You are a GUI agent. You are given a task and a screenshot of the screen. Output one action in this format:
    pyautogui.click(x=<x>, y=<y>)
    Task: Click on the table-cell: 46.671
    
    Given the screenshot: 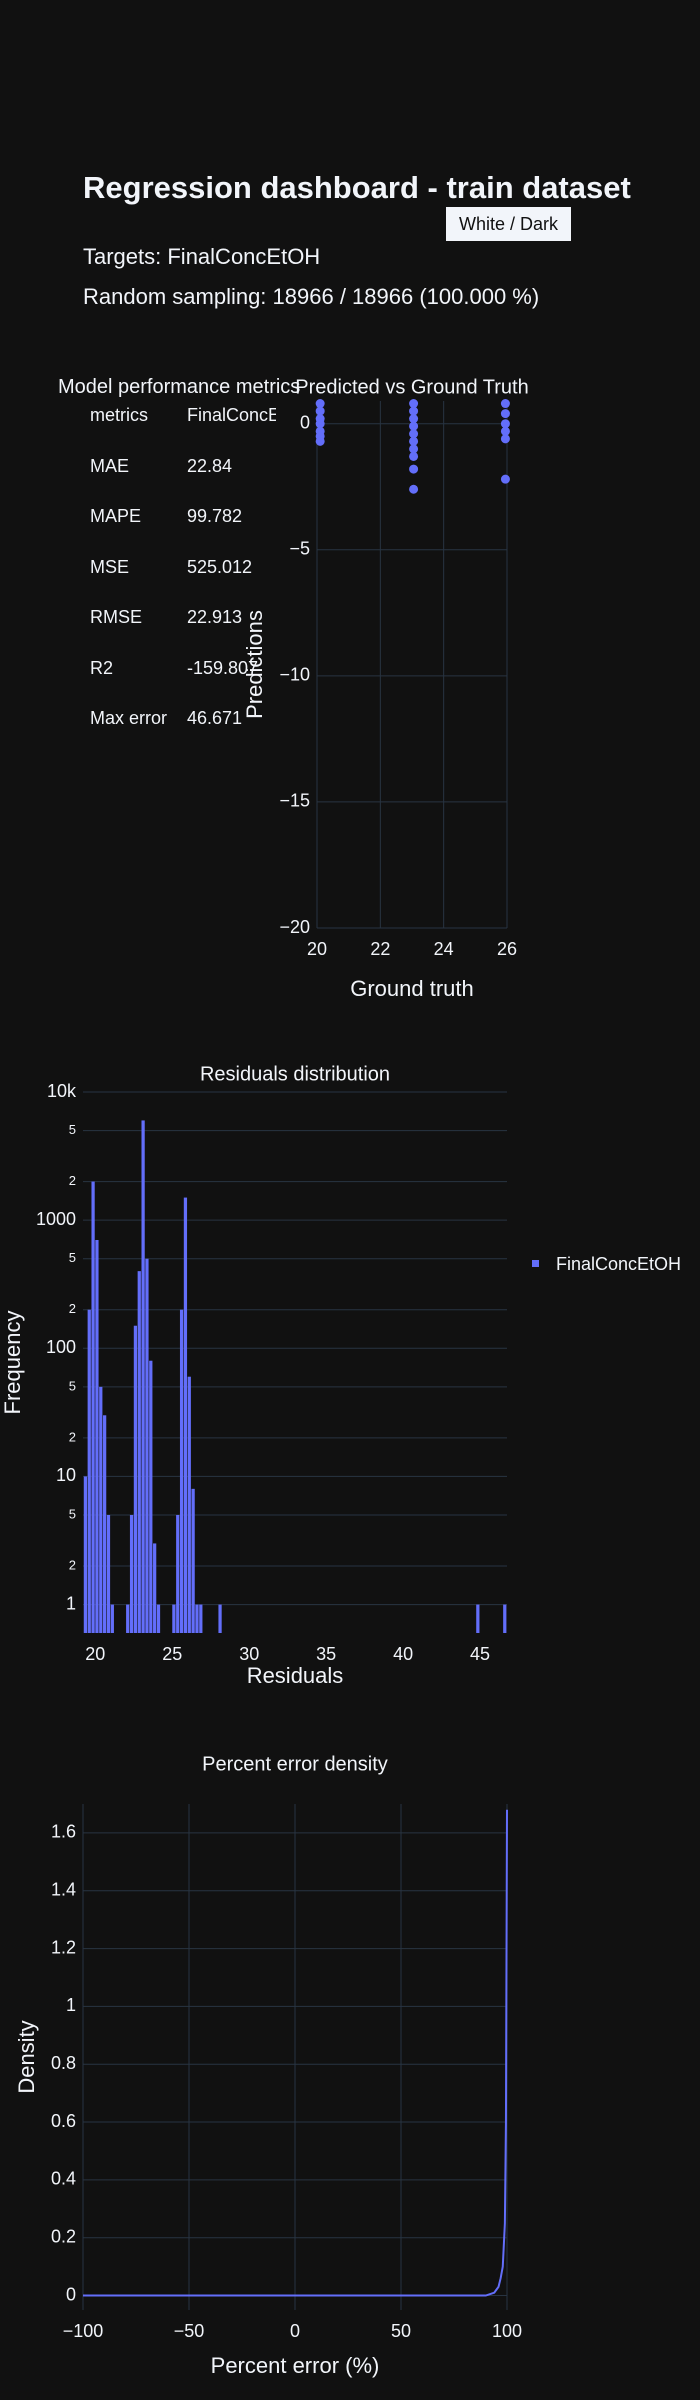 What is the action you would take?
    pyautogui.click(x=215, y=718)
    